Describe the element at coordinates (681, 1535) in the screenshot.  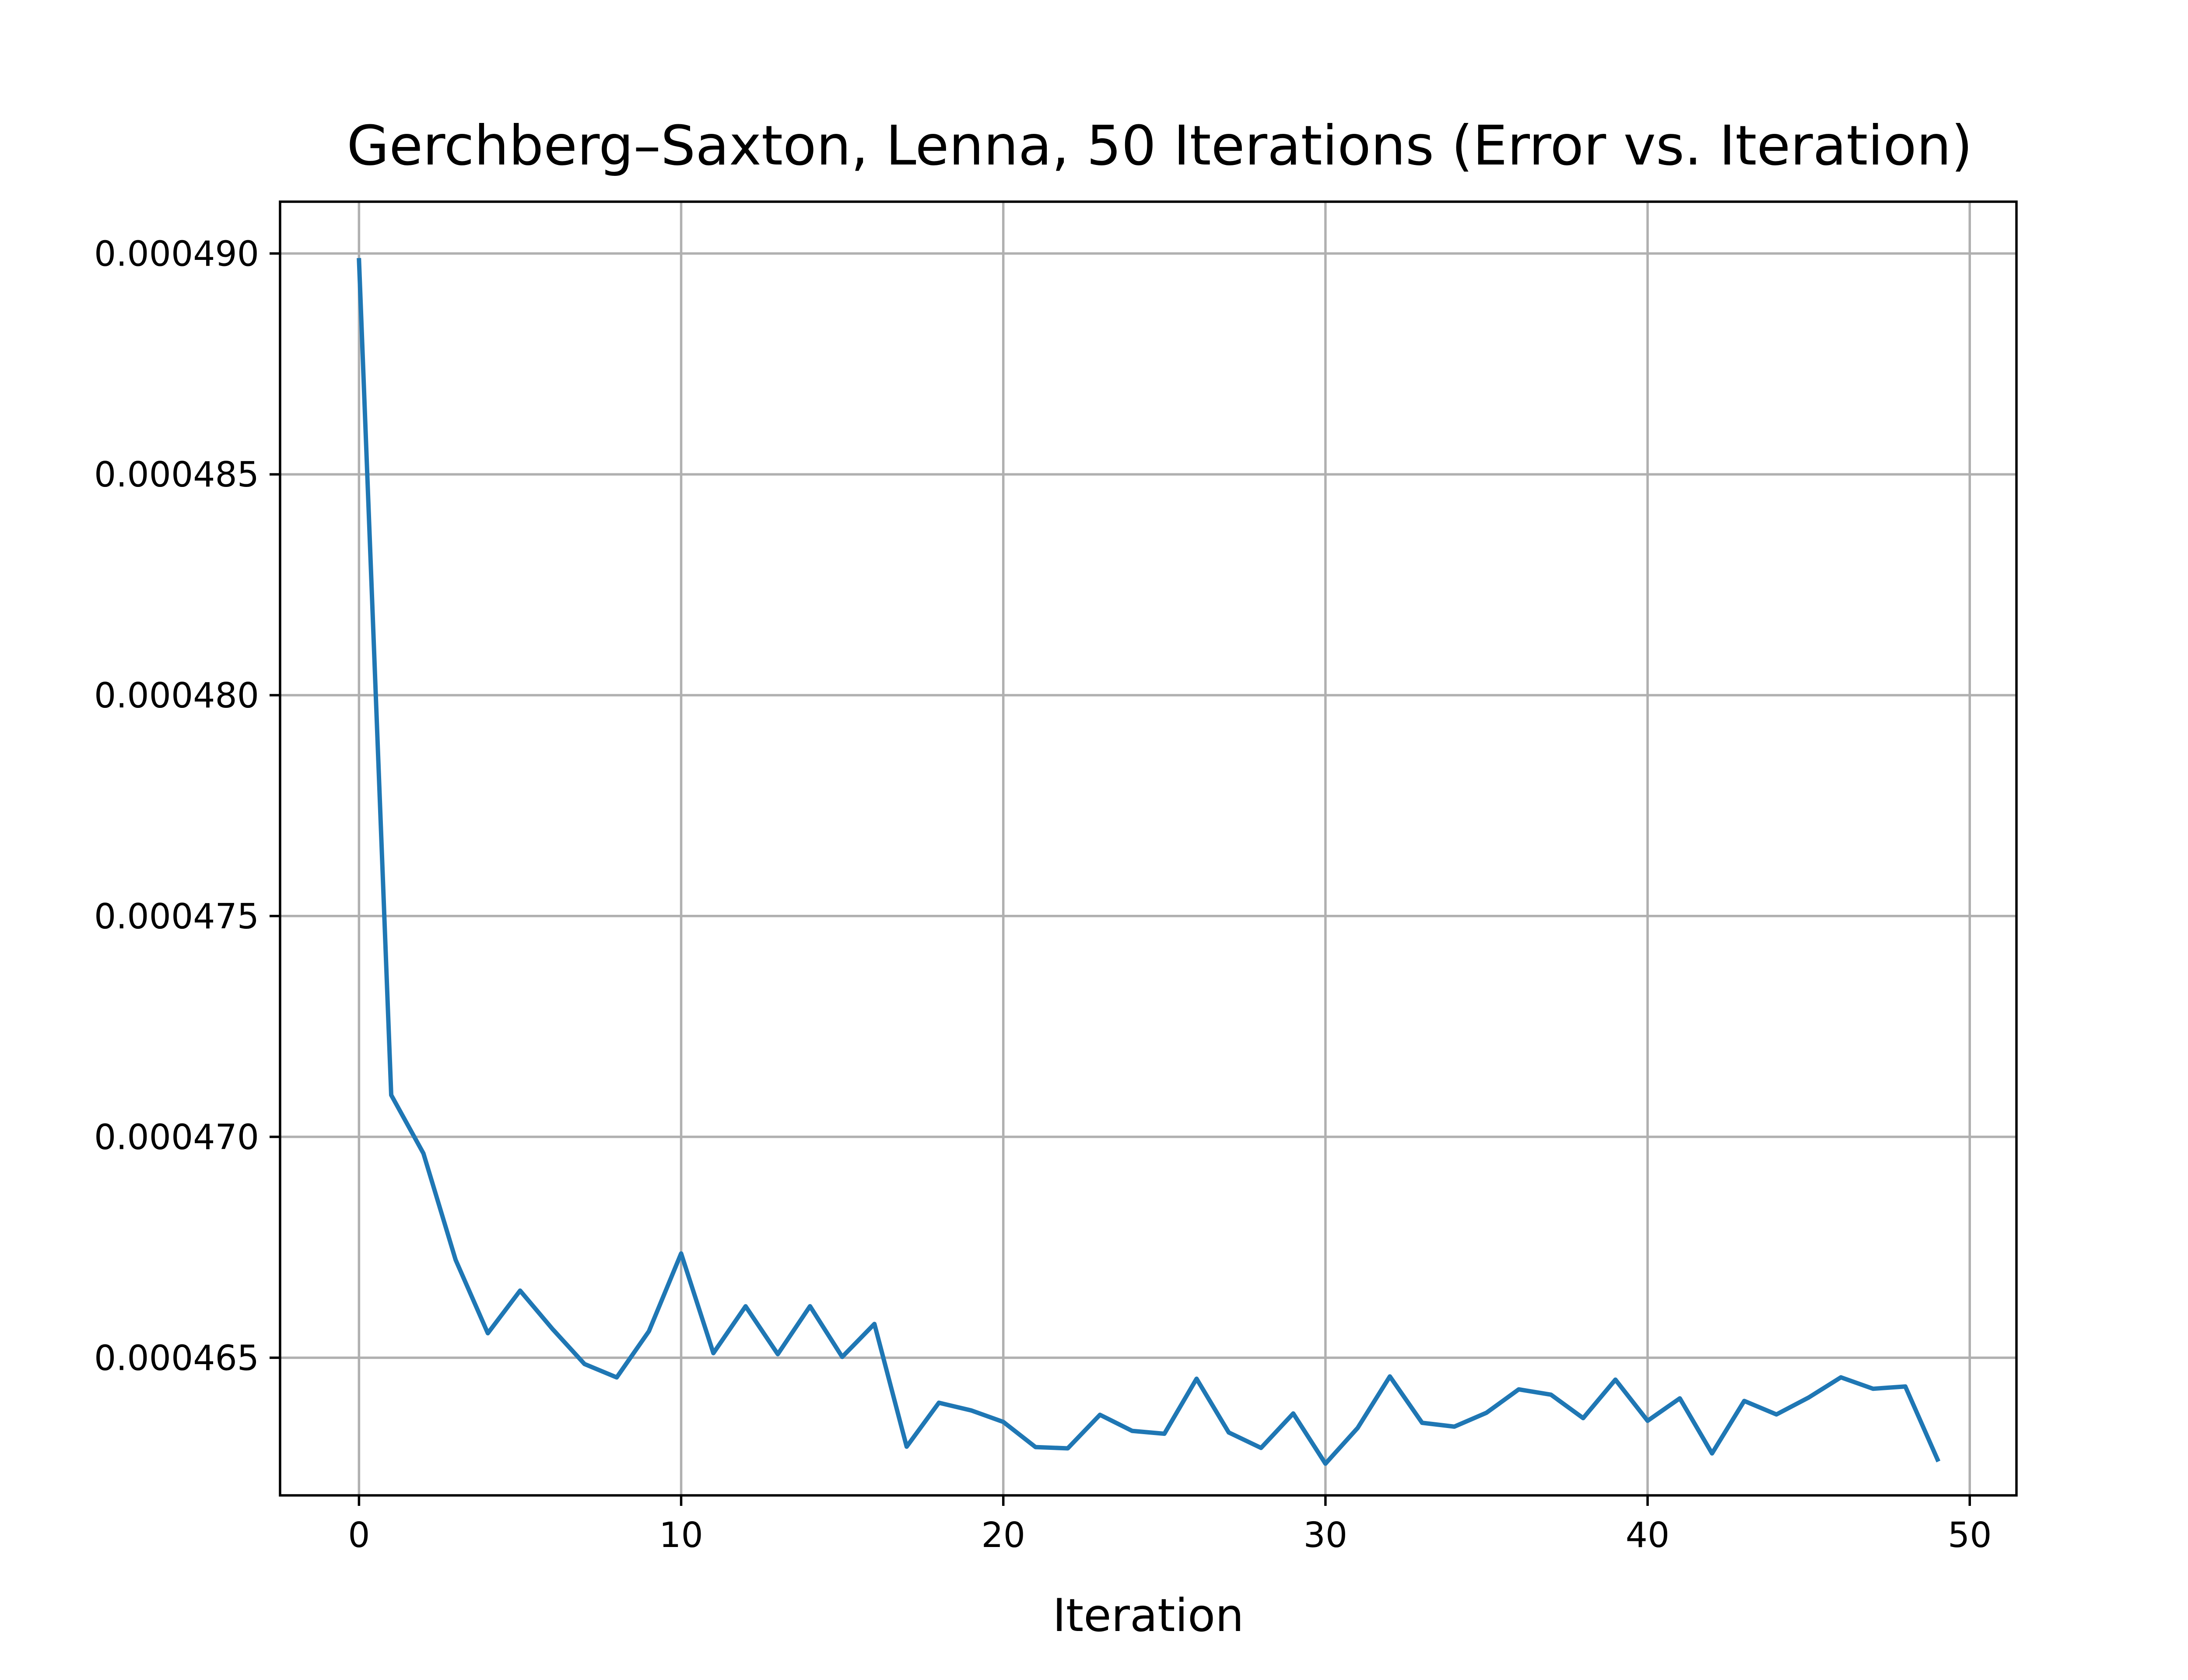
I see `x-tick-label: 10` at that location.